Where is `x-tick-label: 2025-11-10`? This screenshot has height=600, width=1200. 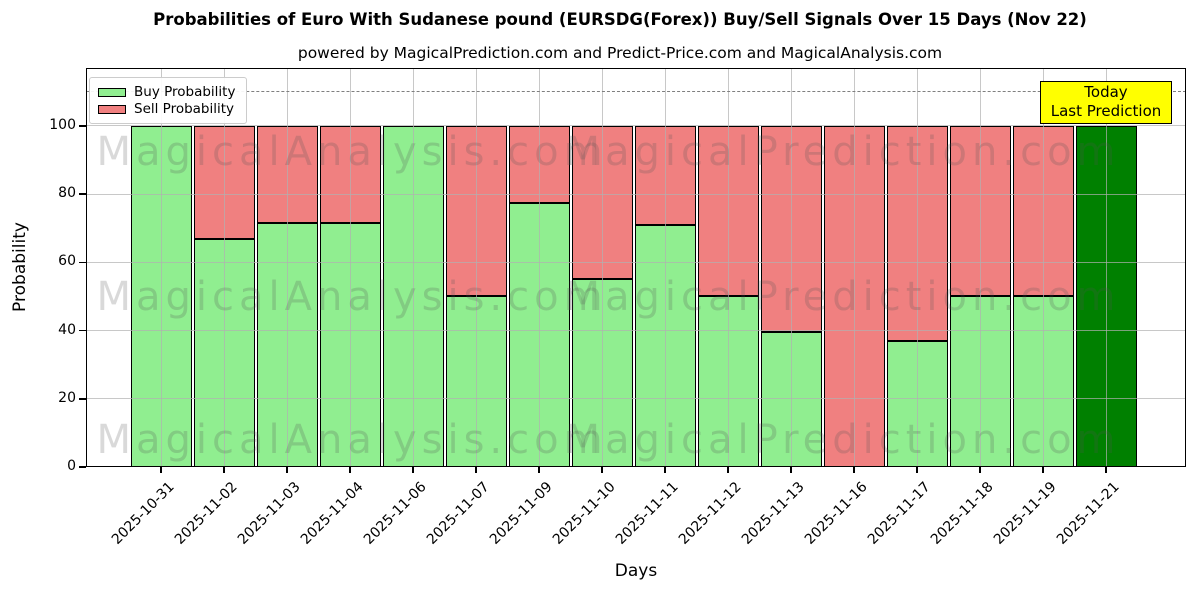
x-tick-label: 2025-11-10 is located at coordinates (584, 513).